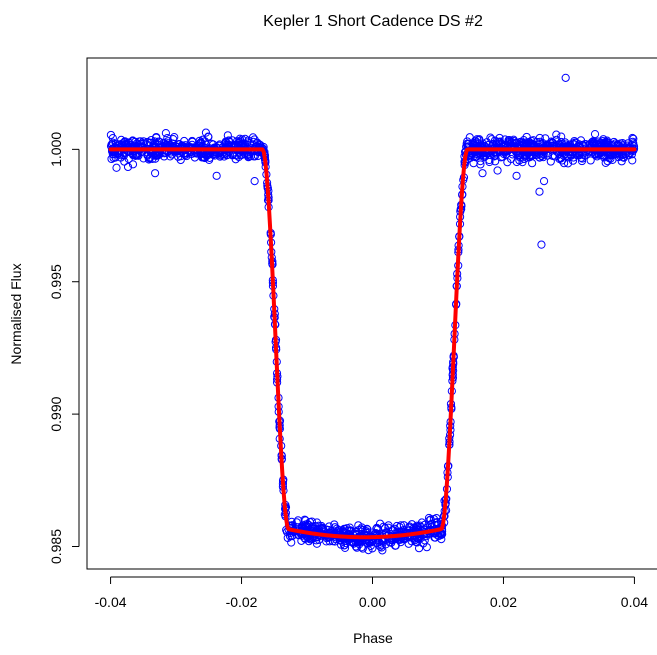 This screenshot has height=655, width=657. Describe the element at coordinates (372, 602) in the screenshot. I see `x-tick-label: 0.00` at that location.